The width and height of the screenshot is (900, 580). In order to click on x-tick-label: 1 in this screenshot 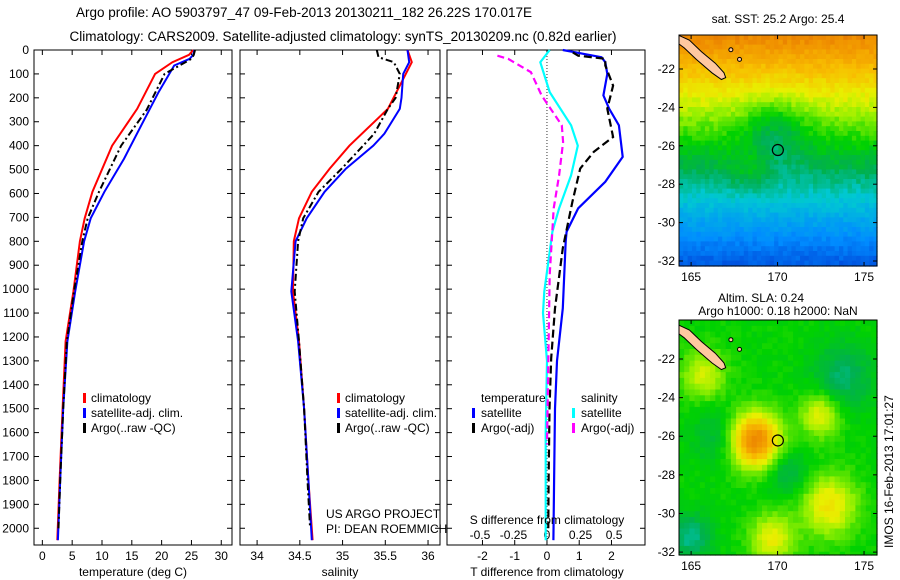, I will do `click(579, 556)`.